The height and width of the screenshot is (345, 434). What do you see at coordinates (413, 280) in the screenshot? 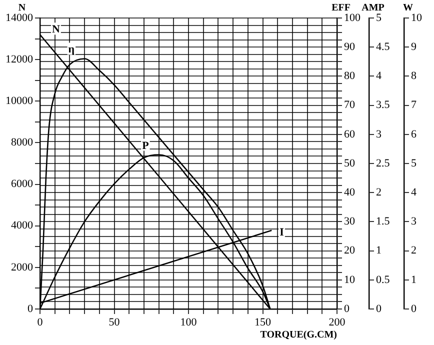
I see `y-tick-label: 1` at bounding box center [413, 280].